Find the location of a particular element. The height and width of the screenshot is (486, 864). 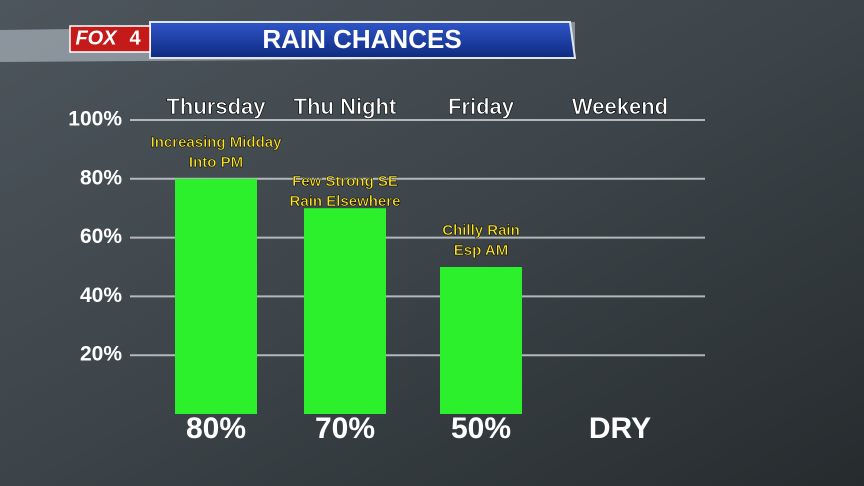

x-tick-label: Thursday is located at coordinates (216, 106).